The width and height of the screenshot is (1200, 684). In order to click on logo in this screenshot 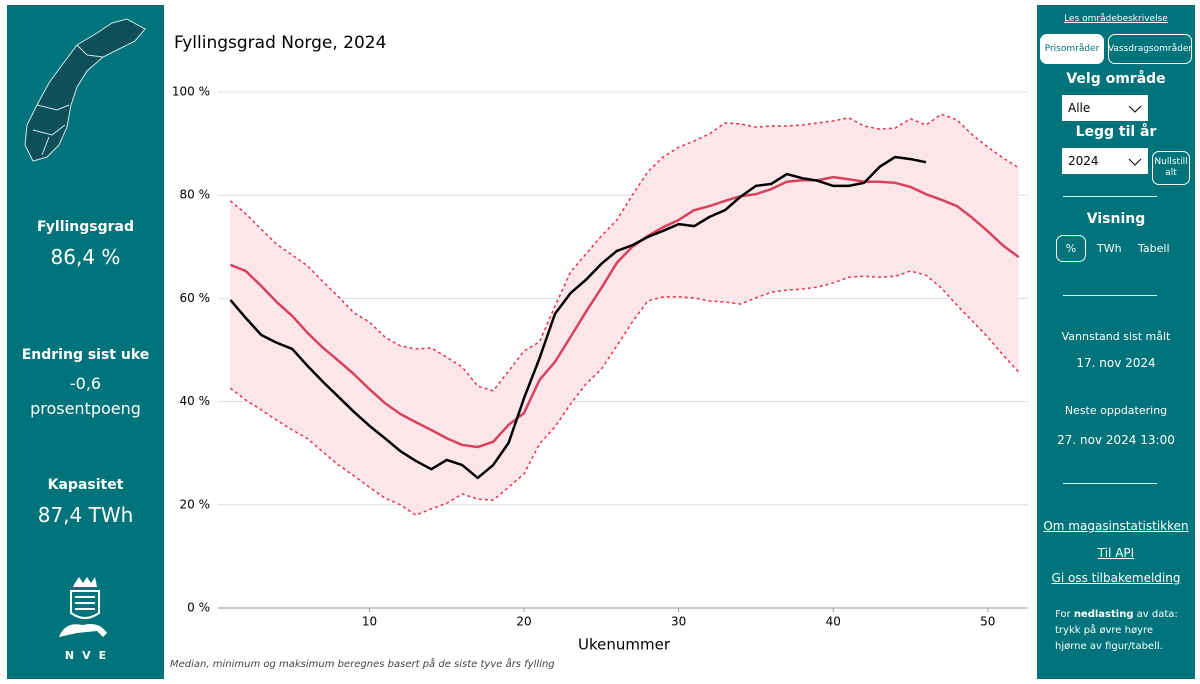, I will do `click(83, 607)`.